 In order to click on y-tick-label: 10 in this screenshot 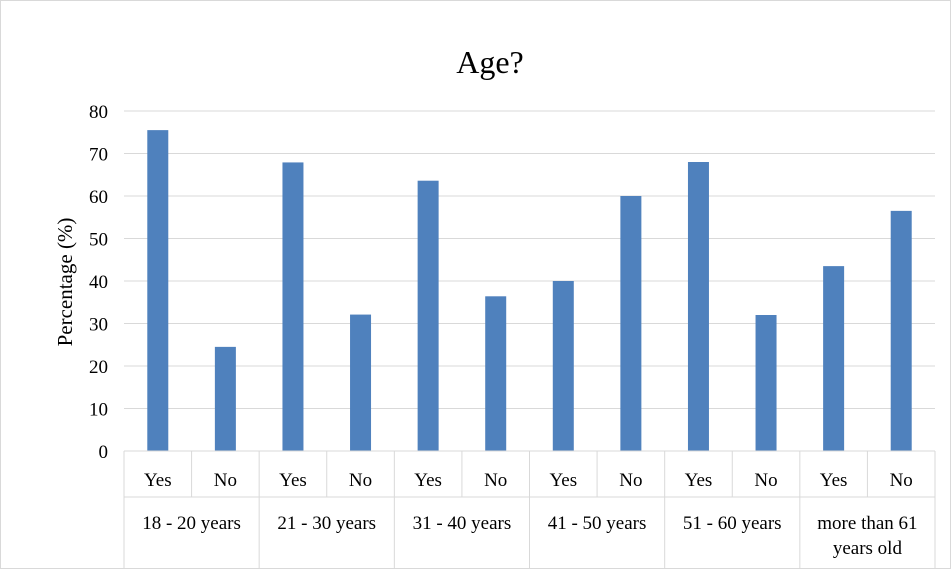, I will do `click(98, 410)`.